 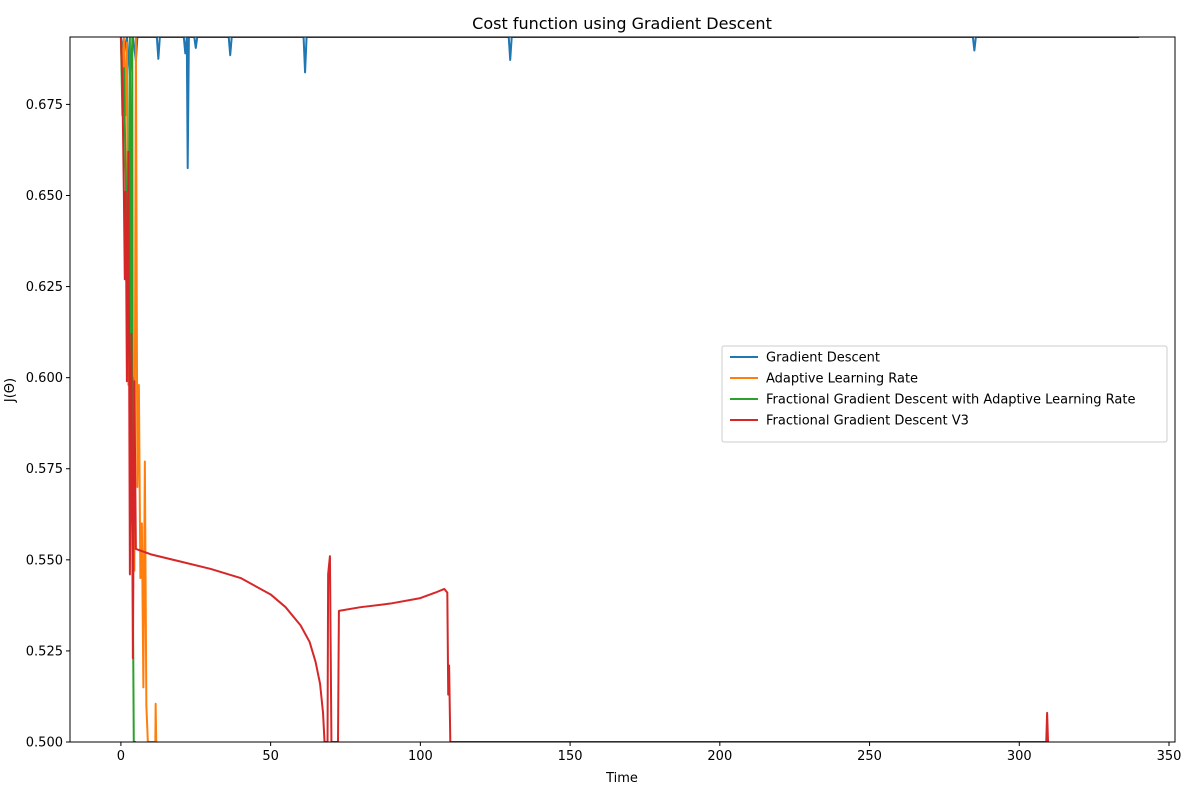 I want to click on x-tick-label: 350, so click(x=1169, y=756).